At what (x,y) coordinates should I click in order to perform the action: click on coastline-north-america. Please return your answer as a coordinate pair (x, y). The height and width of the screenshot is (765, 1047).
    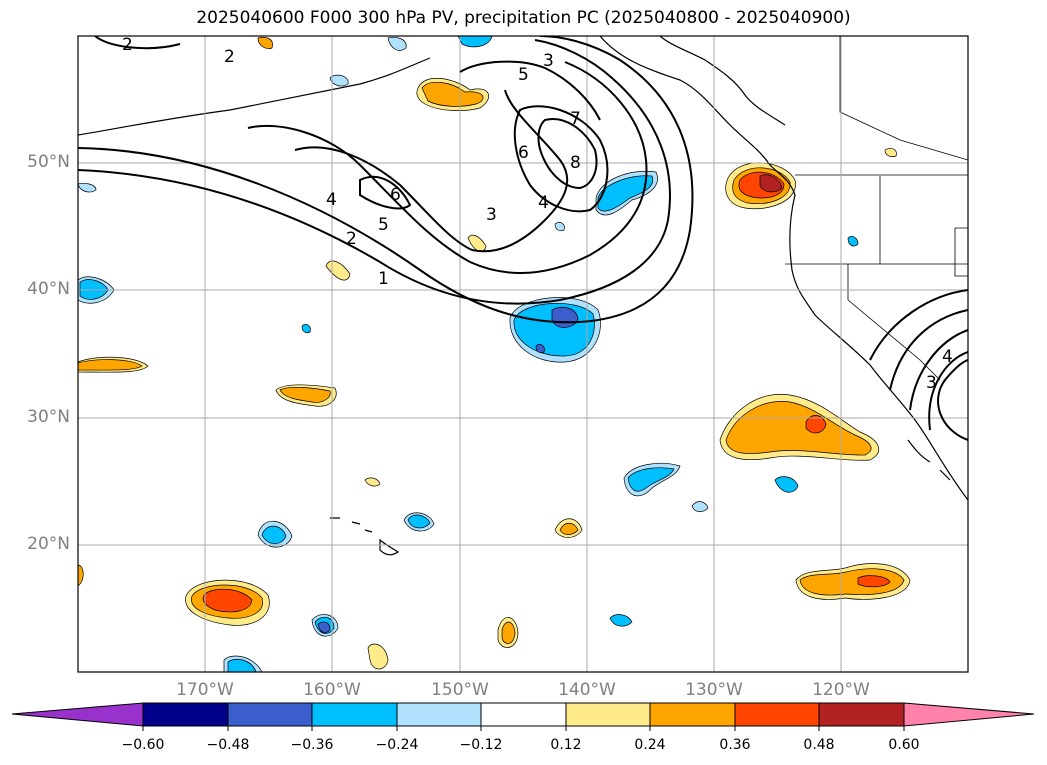
    Looking at the image, I should click on (722, 81).